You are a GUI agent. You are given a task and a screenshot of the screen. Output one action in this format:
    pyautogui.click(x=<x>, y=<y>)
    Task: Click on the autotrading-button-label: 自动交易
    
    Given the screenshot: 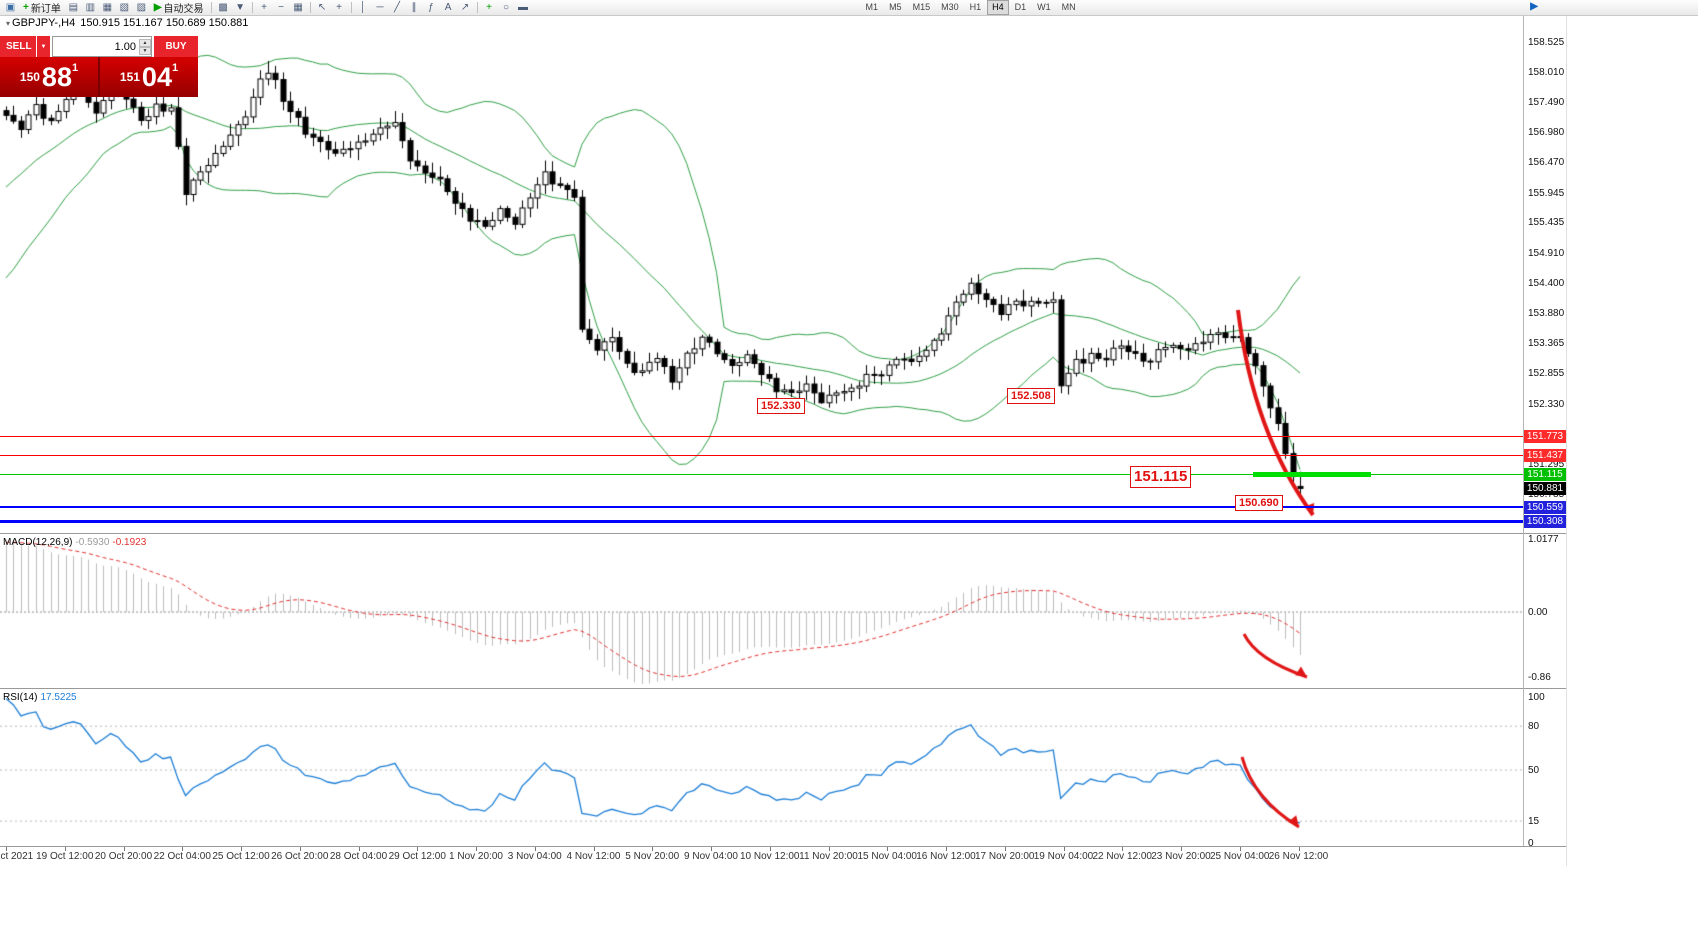 What is the action you would take?
    pyautogui.click(x=183, y=9)
    